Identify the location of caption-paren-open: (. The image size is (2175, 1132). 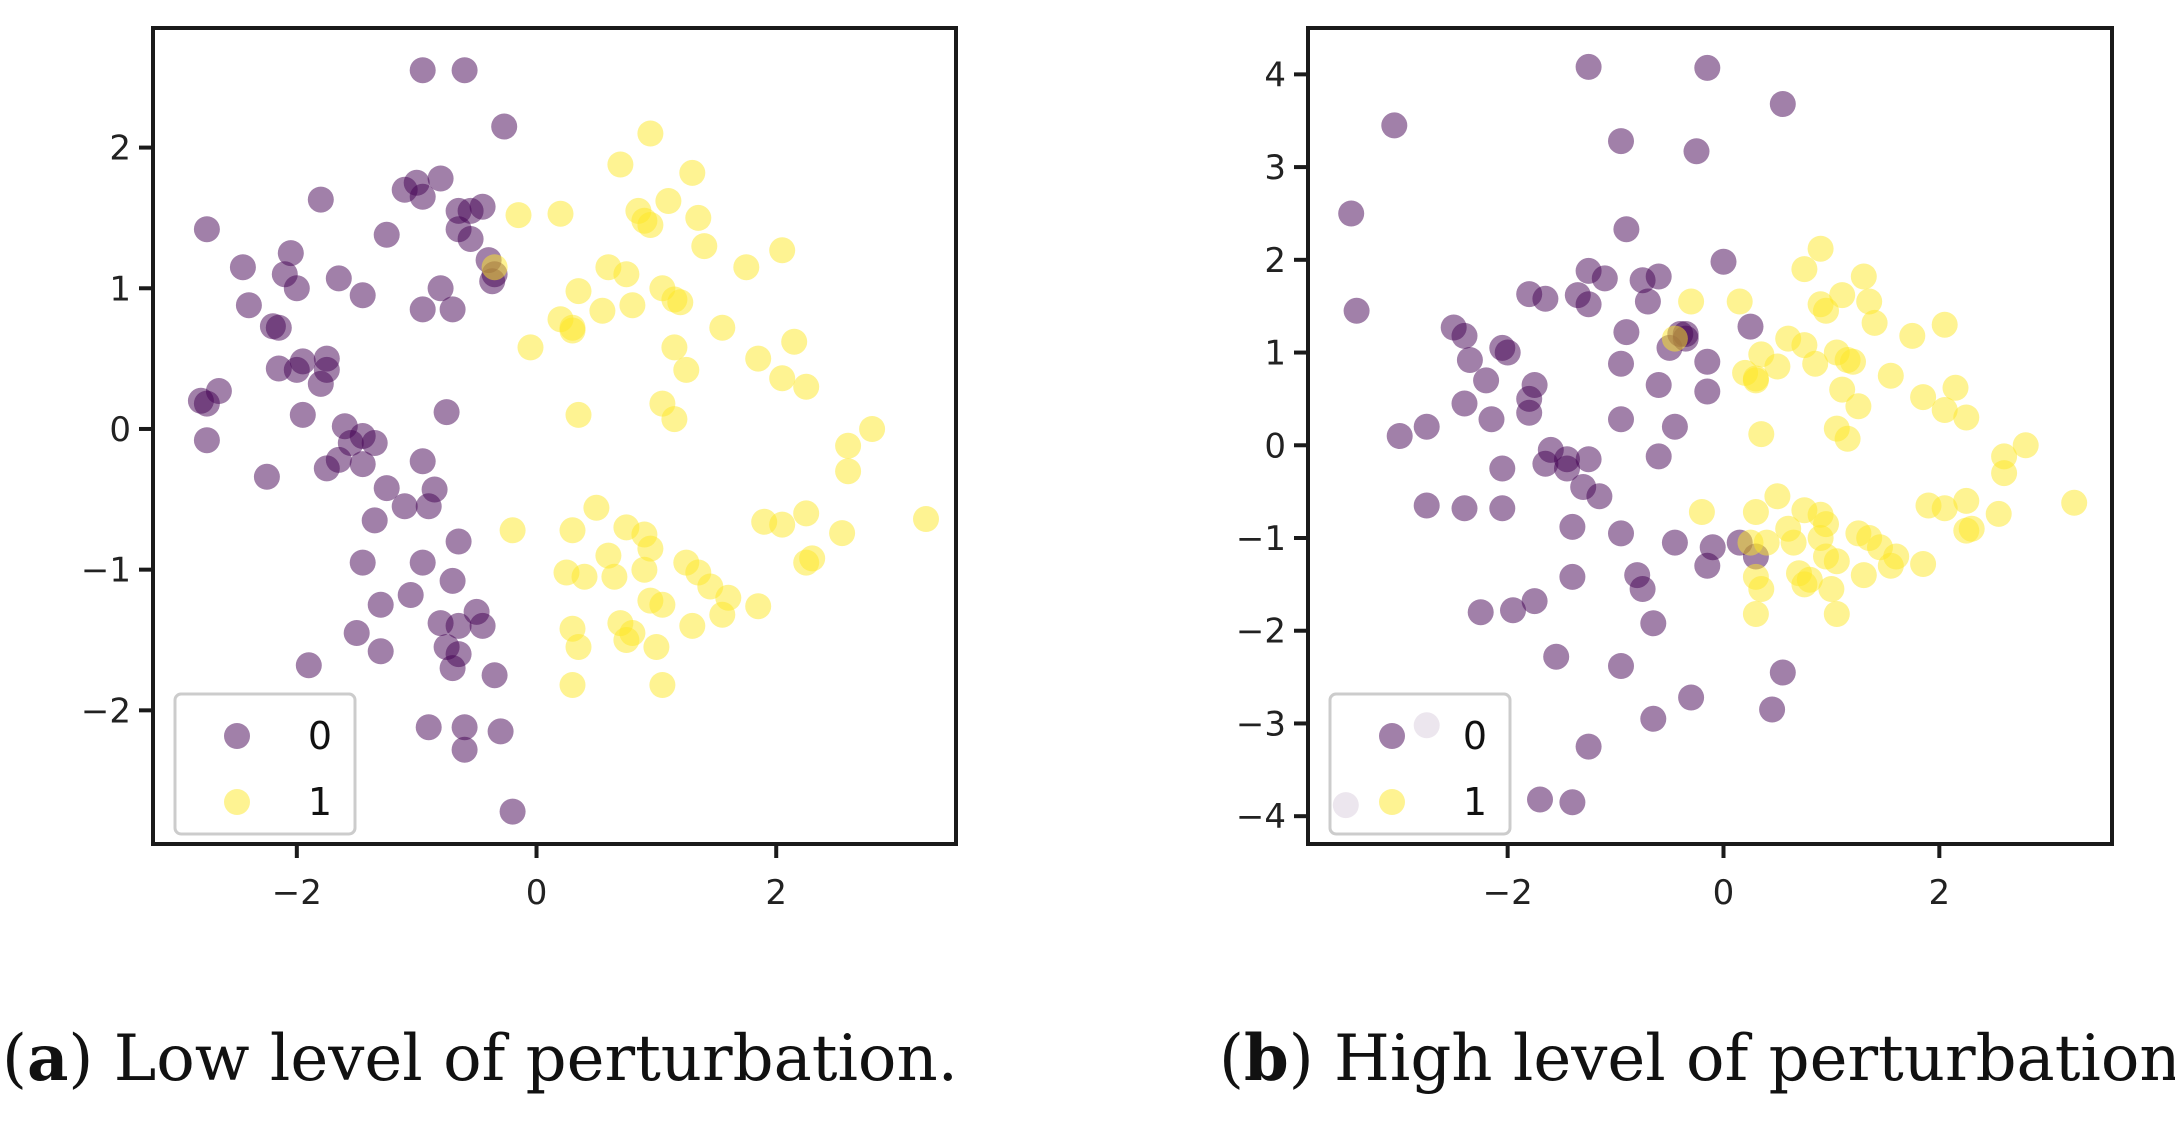
(14, 1059).